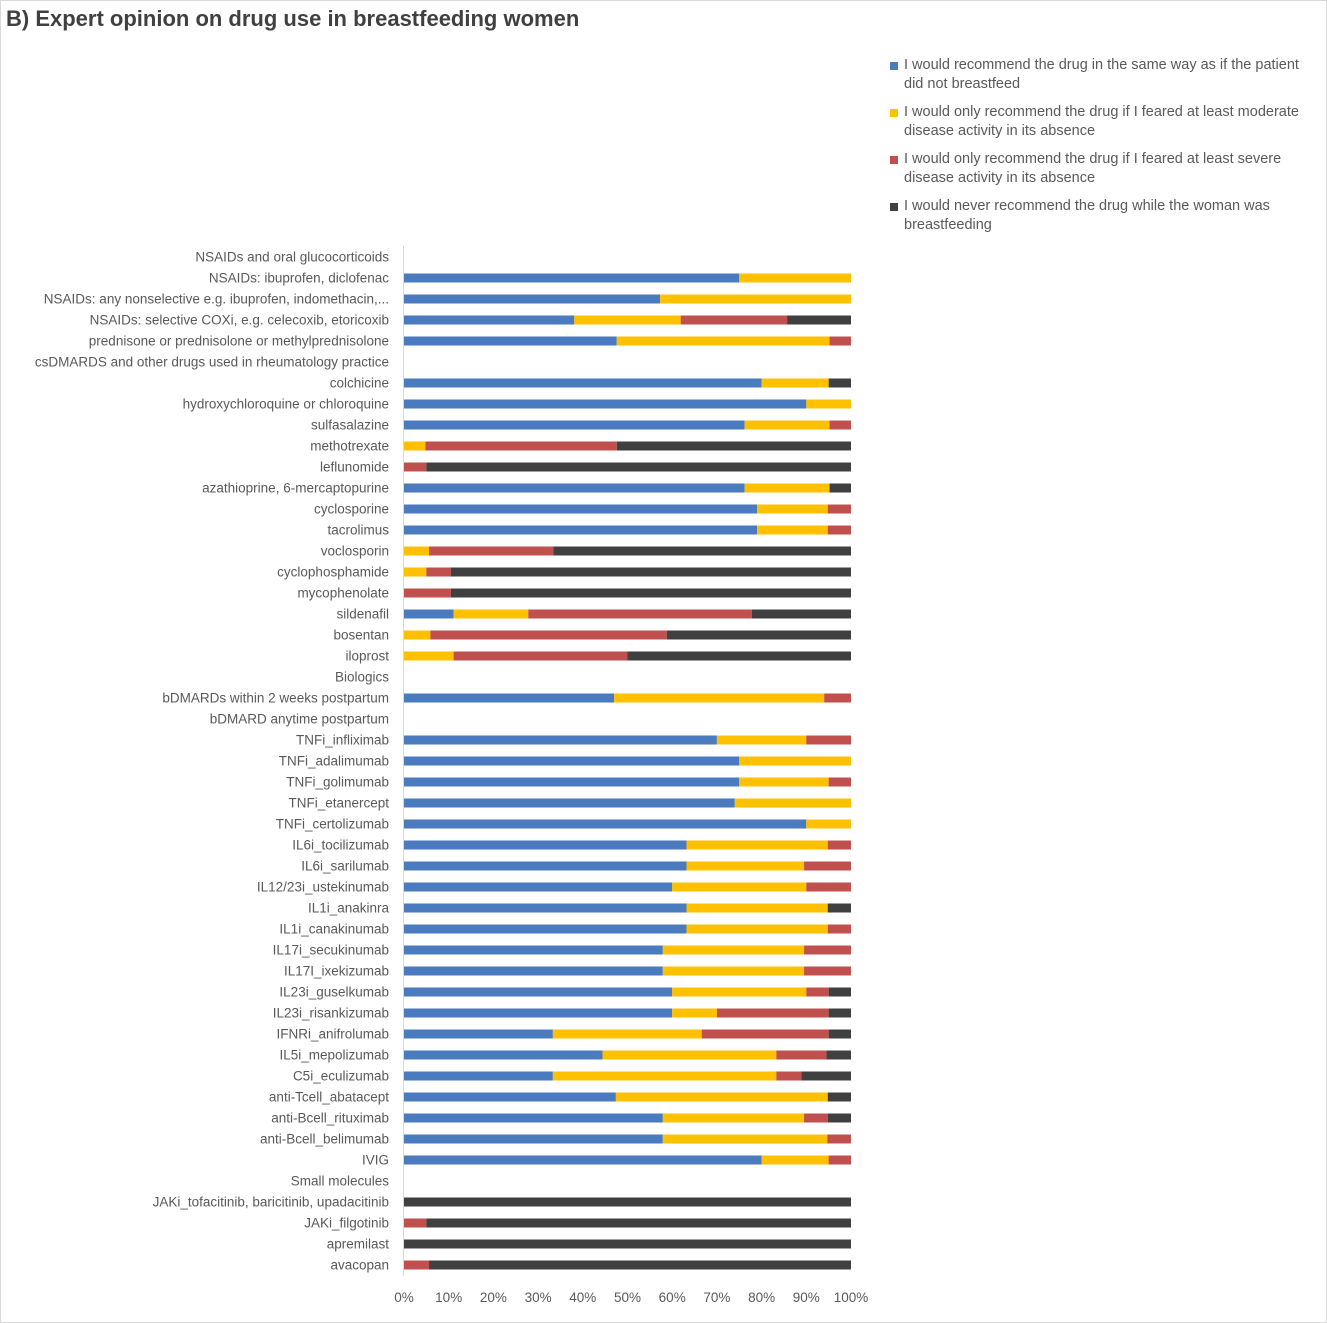 The width and height of the screenshot is (1327, 1323). Describe the element at coordinates (345, 866) in the screenshot. I see `category-label: IL6i_sarilumab` at that location.